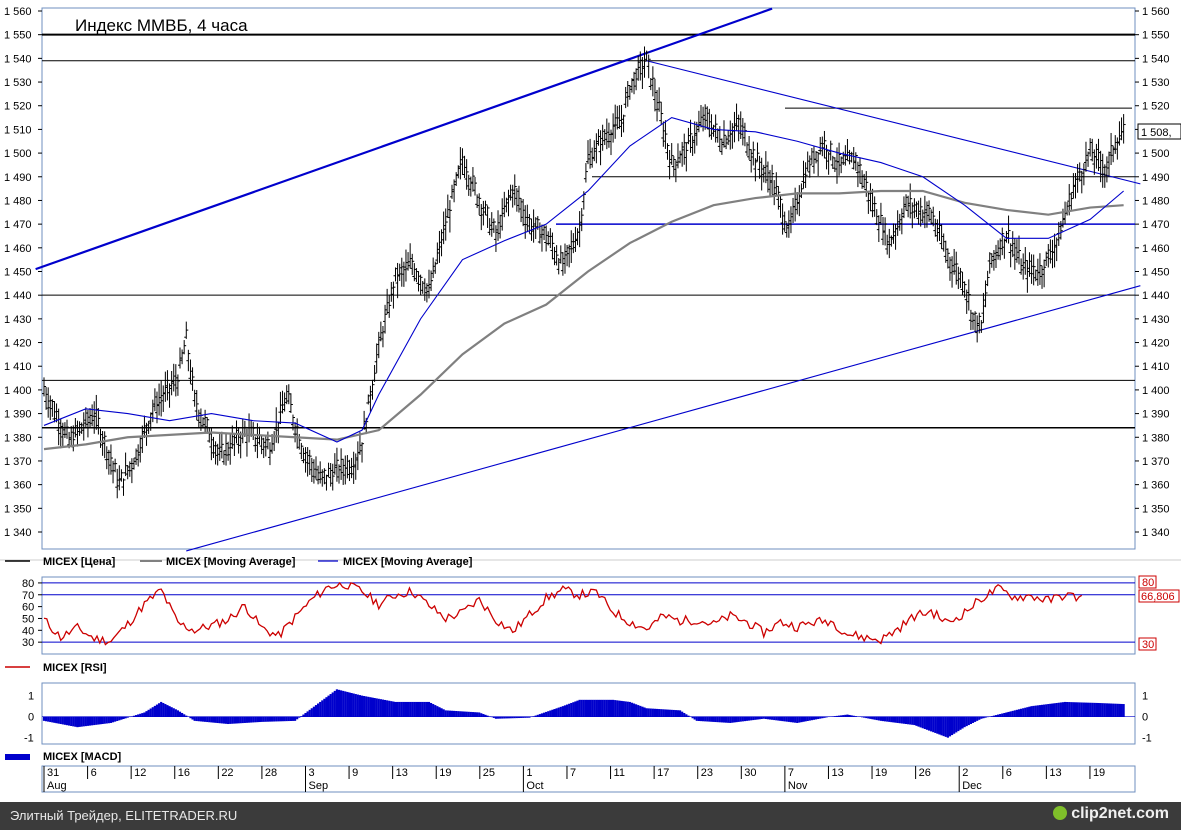 Image resolution: width=1181 pixels, height=830 pixels. I want to click on y-tick-label-right: 1 430, so click(1156, 320).